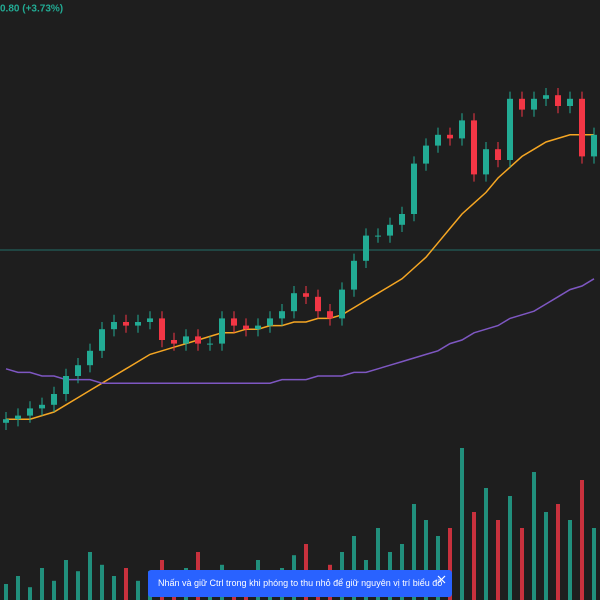  What do you see at coordinates (31, 9) in the screenshot?
I see `change-label: 0.80 (+3.73%)` at bounding box center [31, 9].